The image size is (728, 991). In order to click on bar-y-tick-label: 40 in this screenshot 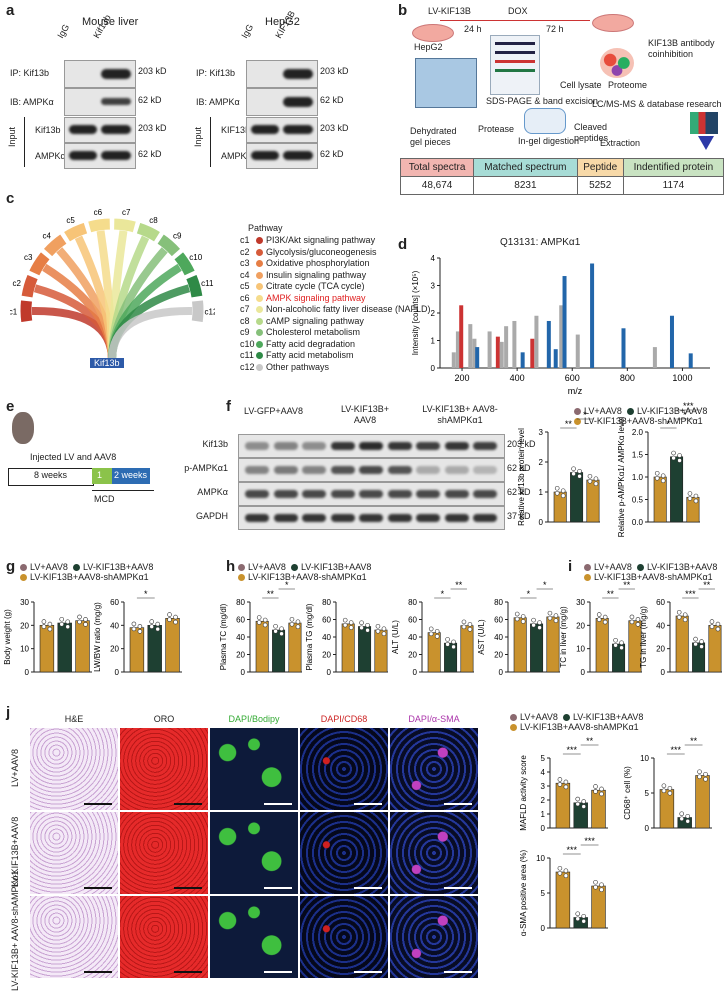, I will do `click(240, 637)`.